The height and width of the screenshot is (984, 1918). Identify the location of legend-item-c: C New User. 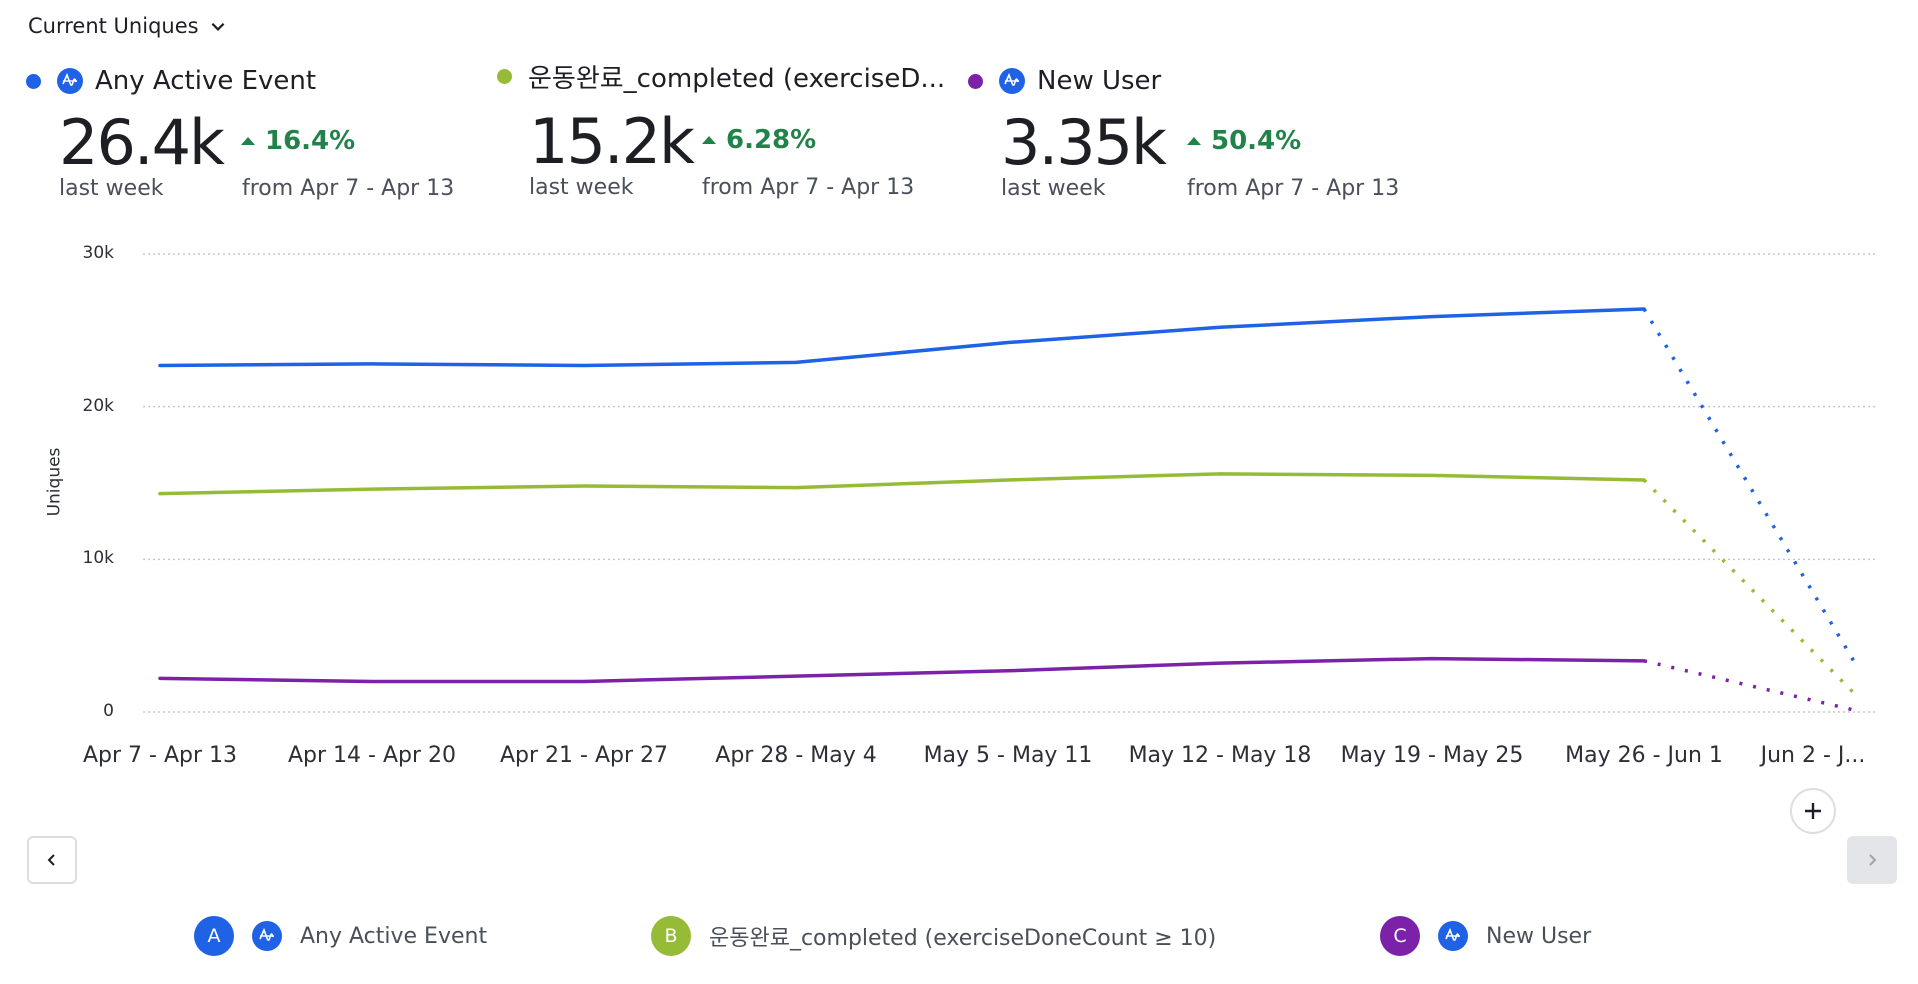
(1485, 936).